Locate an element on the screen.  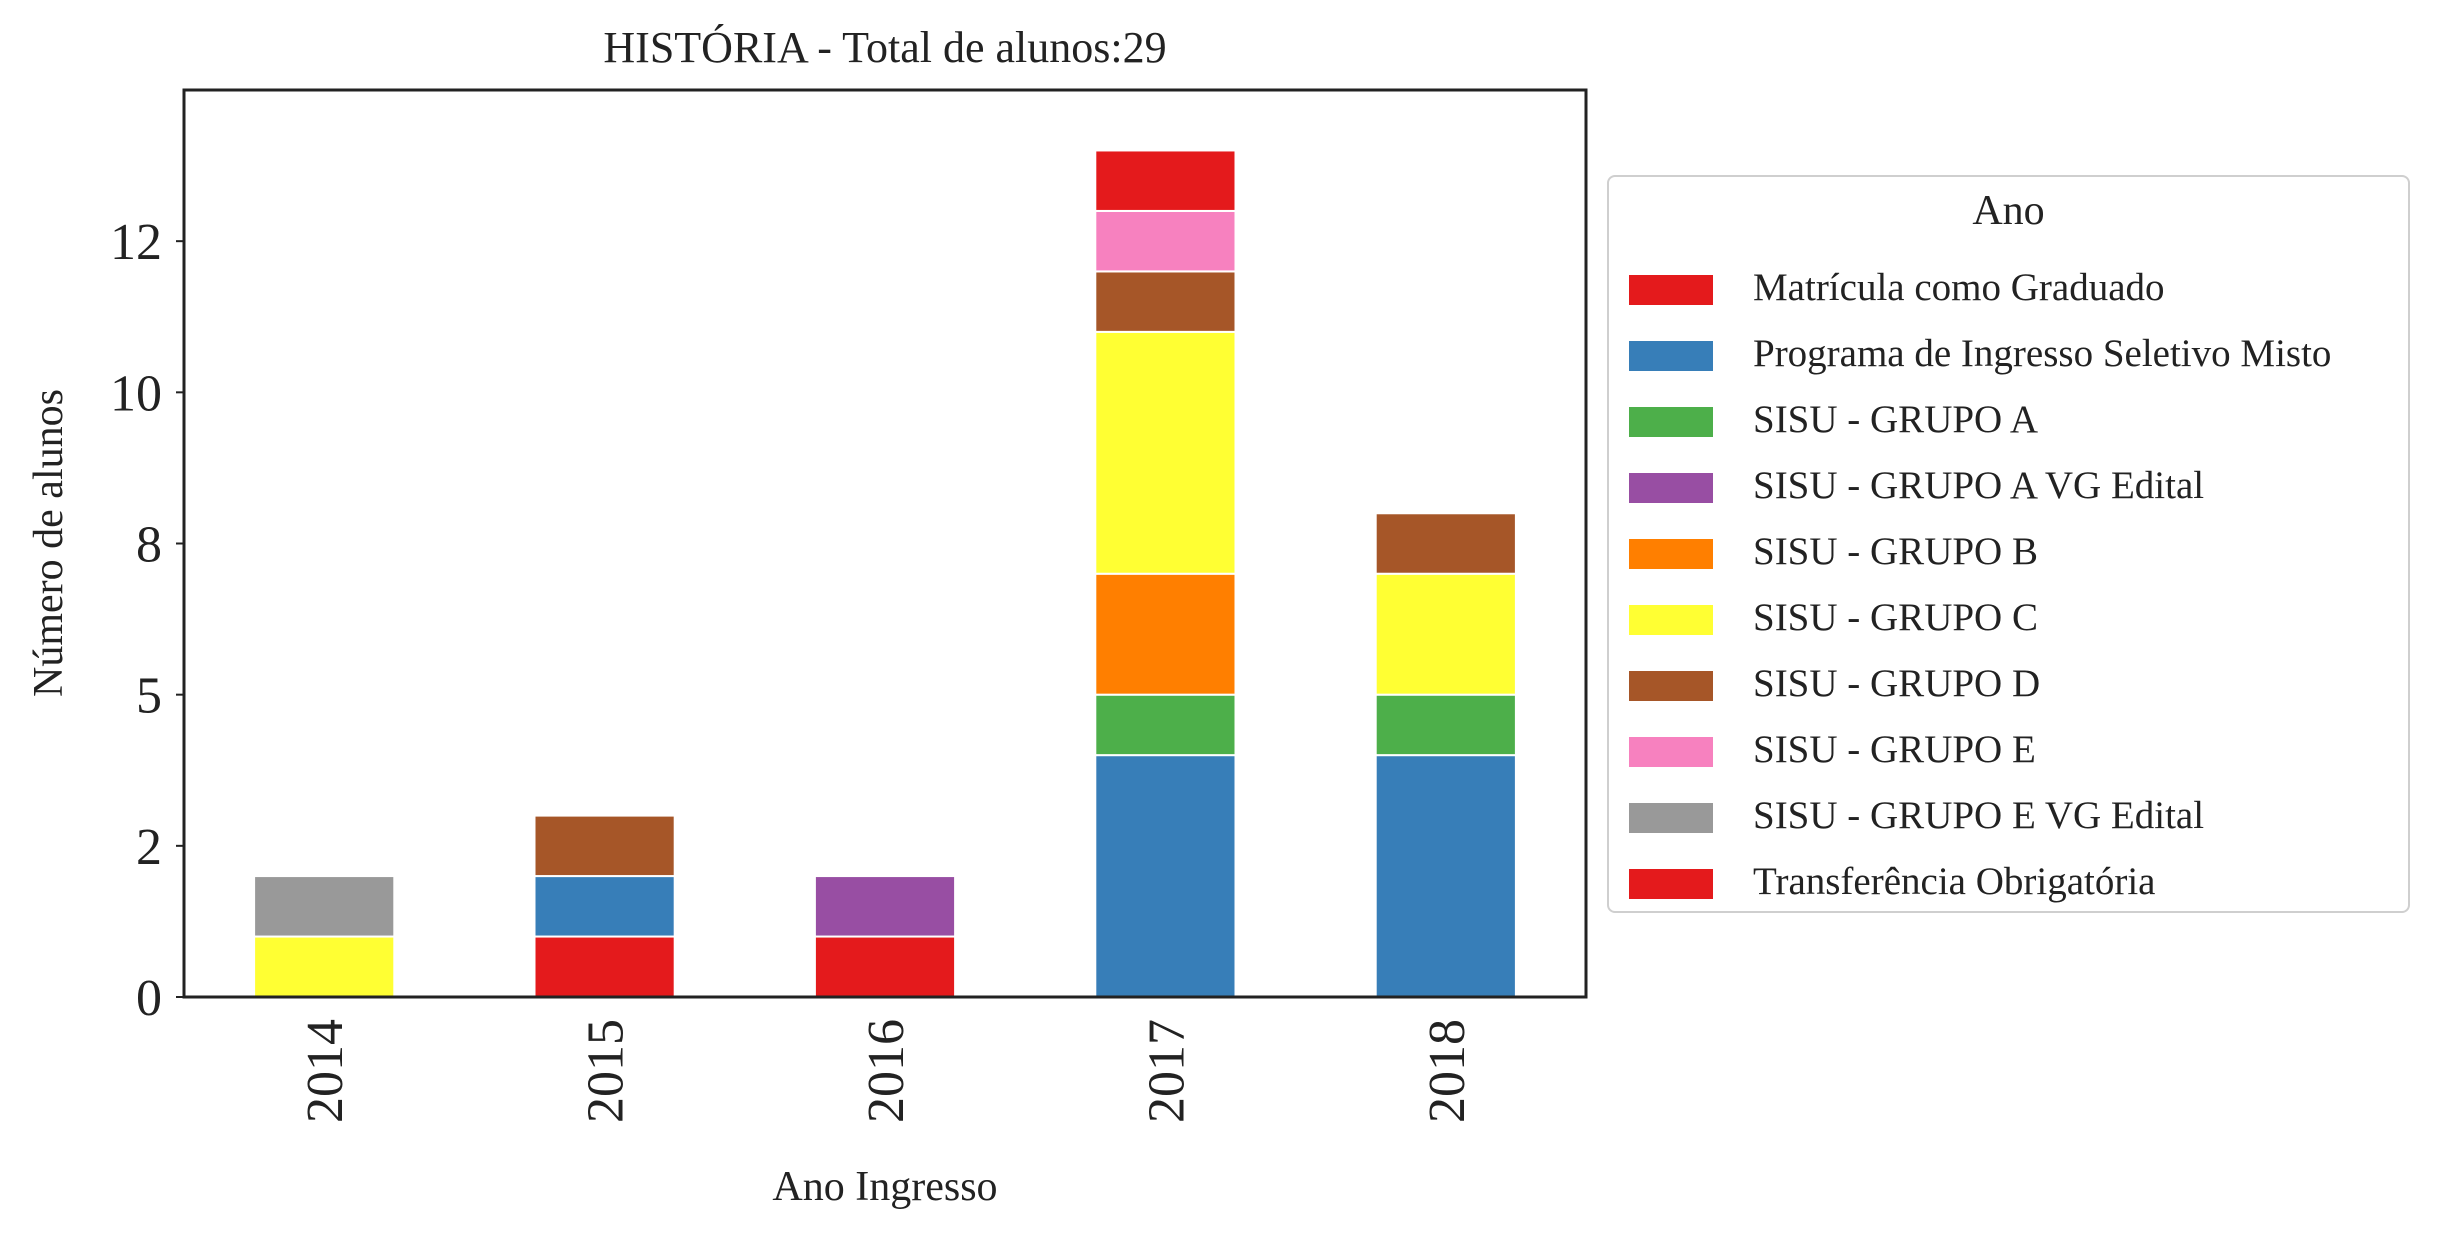
legend-item: Transferência Obrigatória is located at coordinates (2009, 883).